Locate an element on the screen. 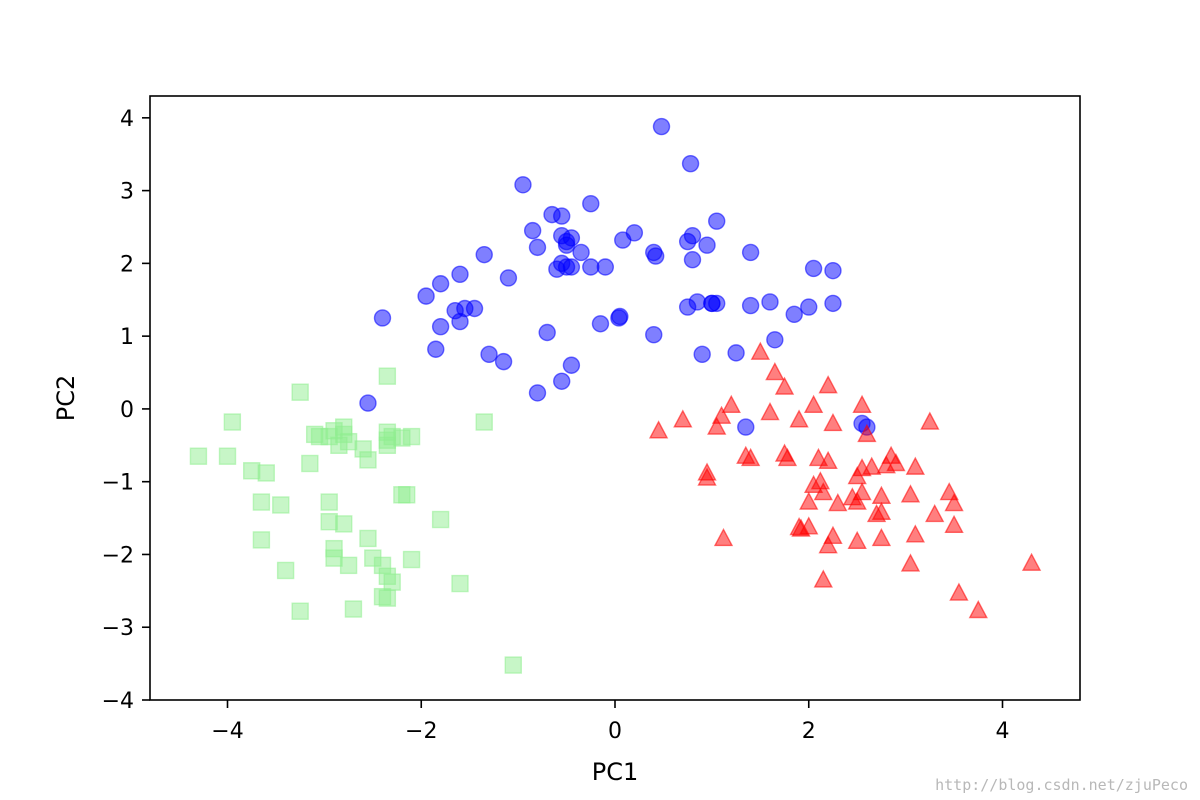 Image resolution: width=1200 pixels, height=800 pixels. y-tick-label: −2 is located at coordinates (118, 555).